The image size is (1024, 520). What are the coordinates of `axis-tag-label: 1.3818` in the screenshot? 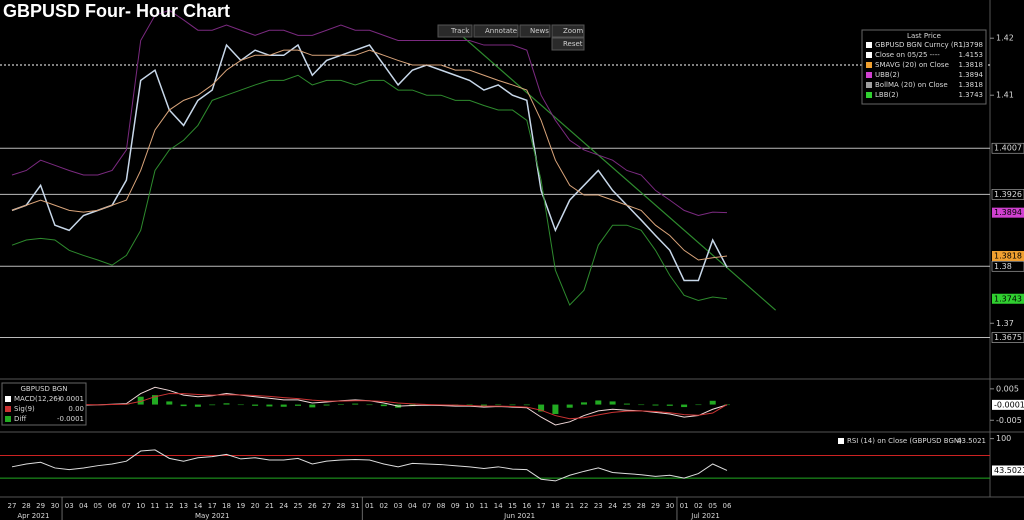 It's located at (1008, 255).